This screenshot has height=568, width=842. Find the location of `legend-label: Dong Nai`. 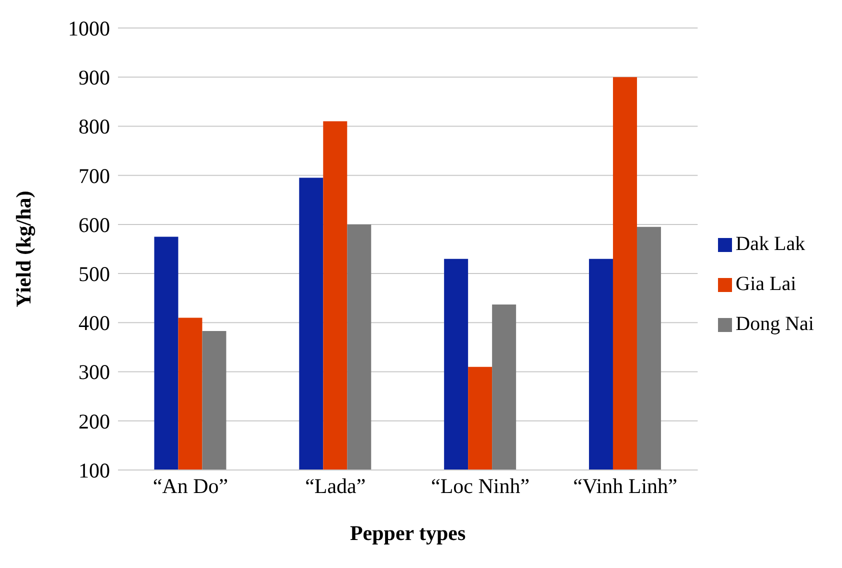

legend-label: Dong Nai is located at coordinates (775, 324).